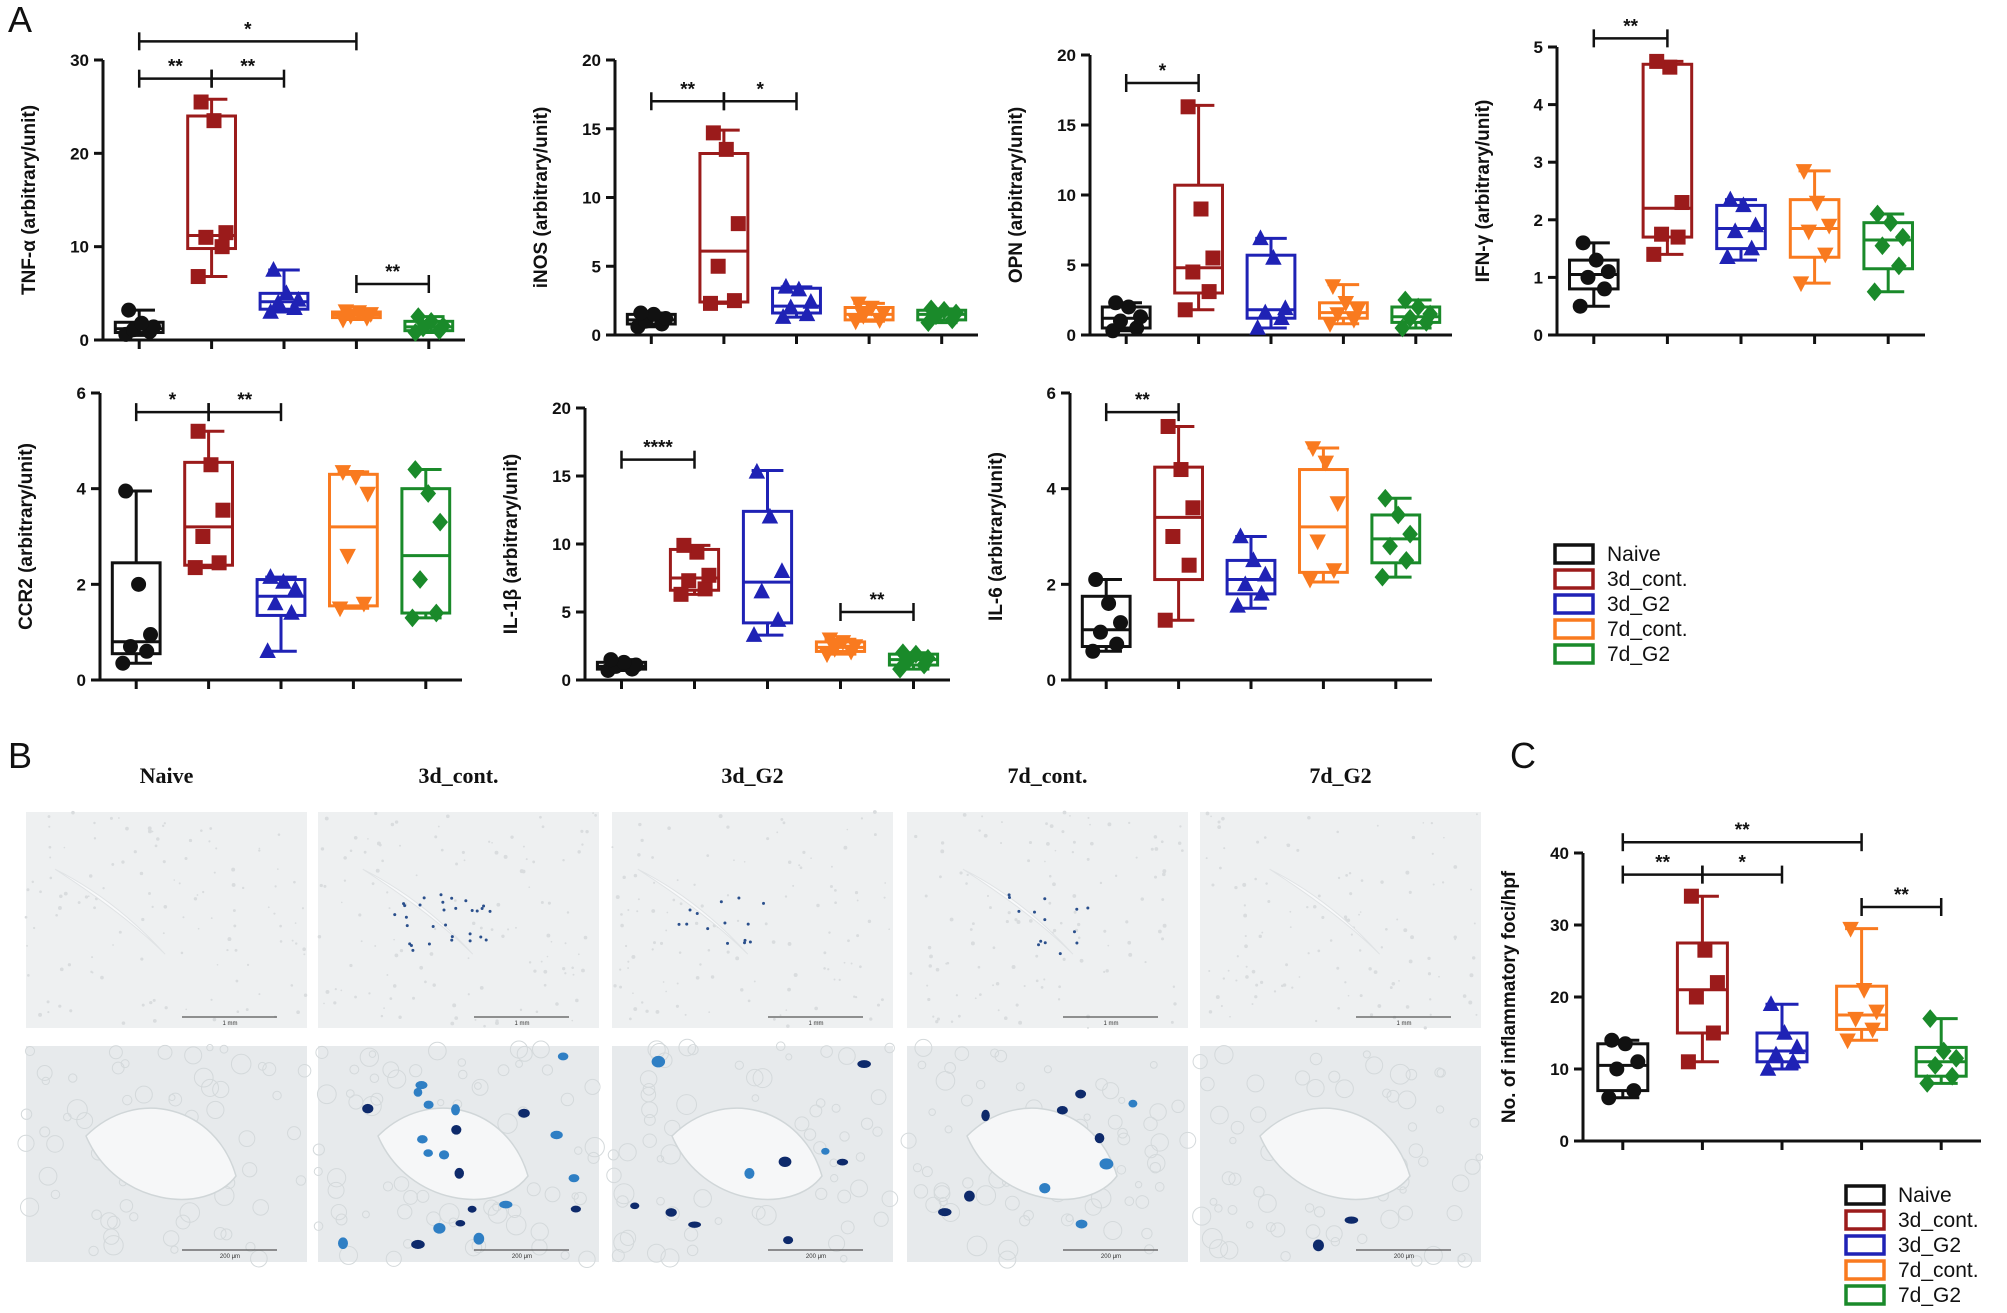  What do you see at coordinates (1047, 919) in the screenshot?
I see `micrograph-low-mag: 1 mm` at bounding box center [1047, 919].